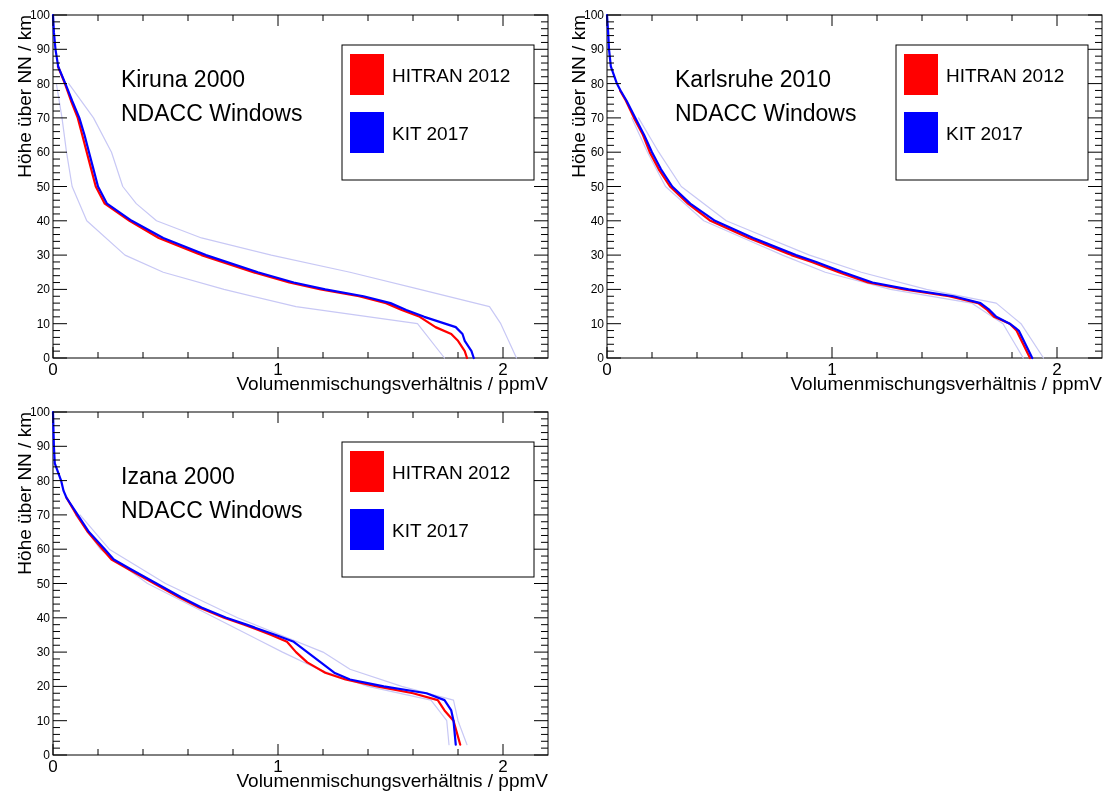 The image size is (1106, 794). What do you see at coordinates (825, 224) in the screenshot?
I see `line-series` at bounding box center [825, 224].